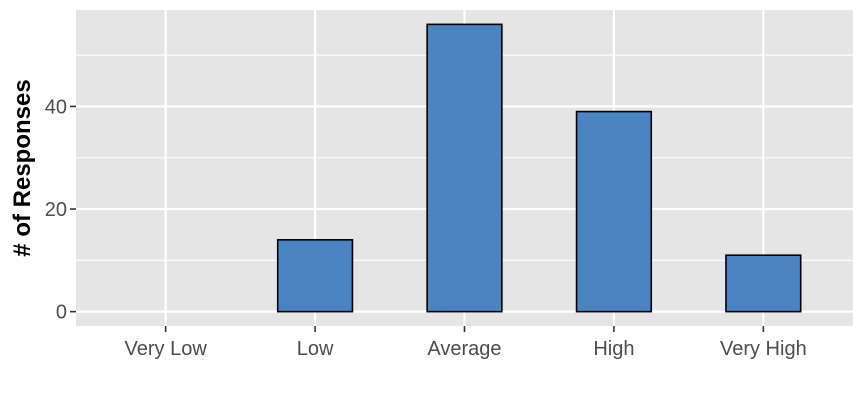  Describe the element at coordinates (464, 349) in the screenshot. I see `x-tick-label: Average` at that location.